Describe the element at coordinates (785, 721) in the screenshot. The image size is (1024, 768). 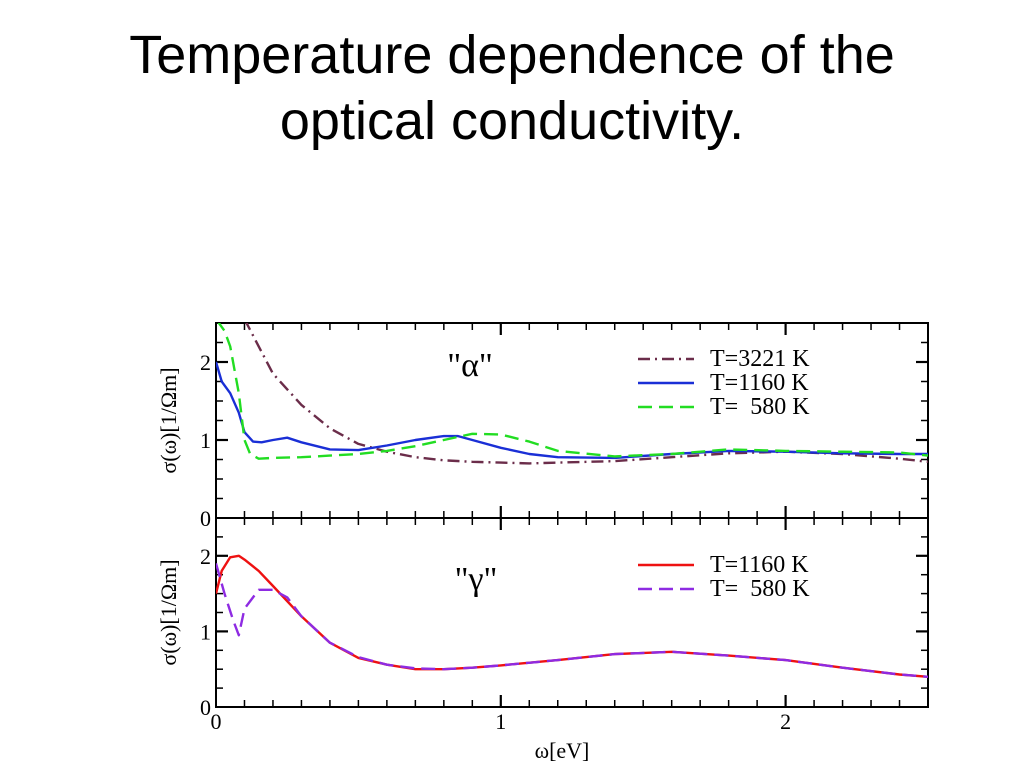
I see `x-tick-label: 2` at that location.